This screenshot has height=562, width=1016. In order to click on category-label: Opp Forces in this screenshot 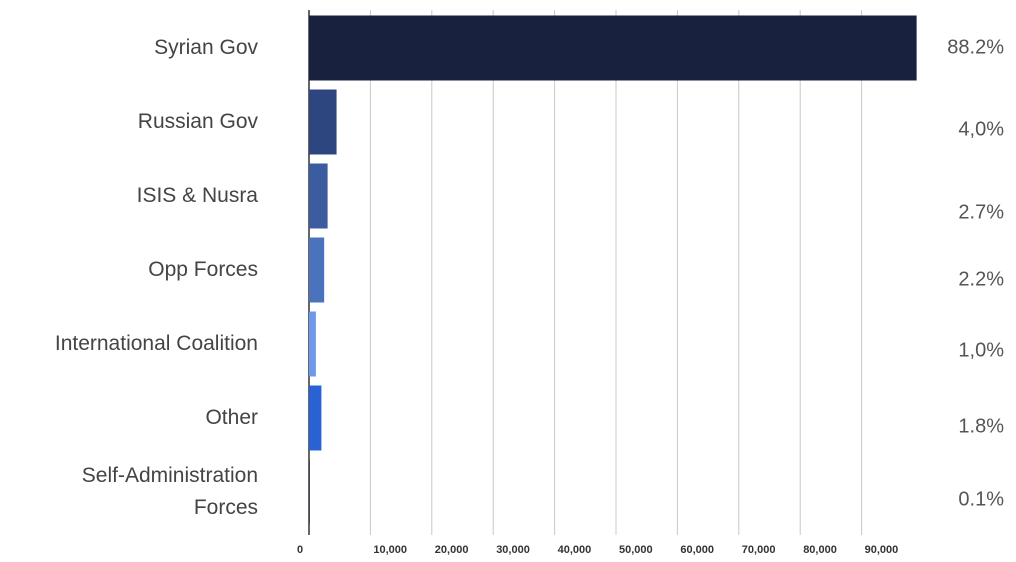, I will do `click(203, 269)`.